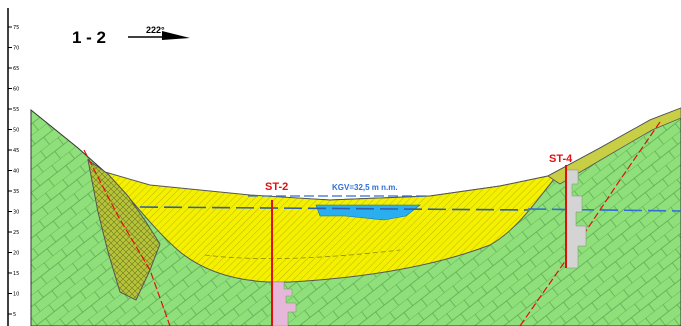 This screenshot has height=326, width=681. I want to click on direction-arrow, so click(159, 35).